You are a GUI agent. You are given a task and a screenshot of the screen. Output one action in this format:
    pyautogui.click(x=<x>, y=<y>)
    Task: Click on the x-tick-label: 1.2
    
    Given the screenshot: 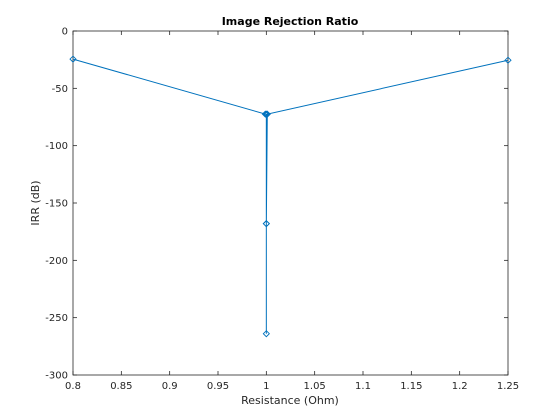 What is the action you would take?
    pyautogui.click(x=460, y=386)
    